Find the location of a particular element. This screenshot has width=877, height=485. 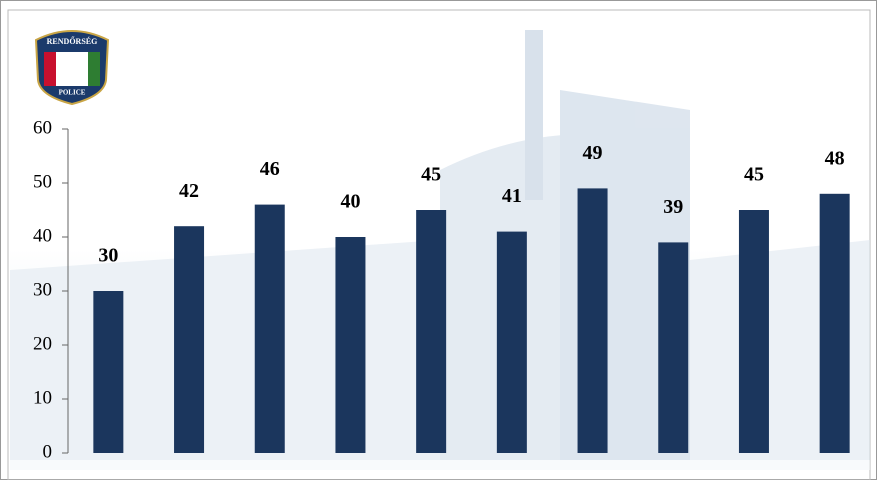

data-label: 41 is located at coordinates (512, 196).